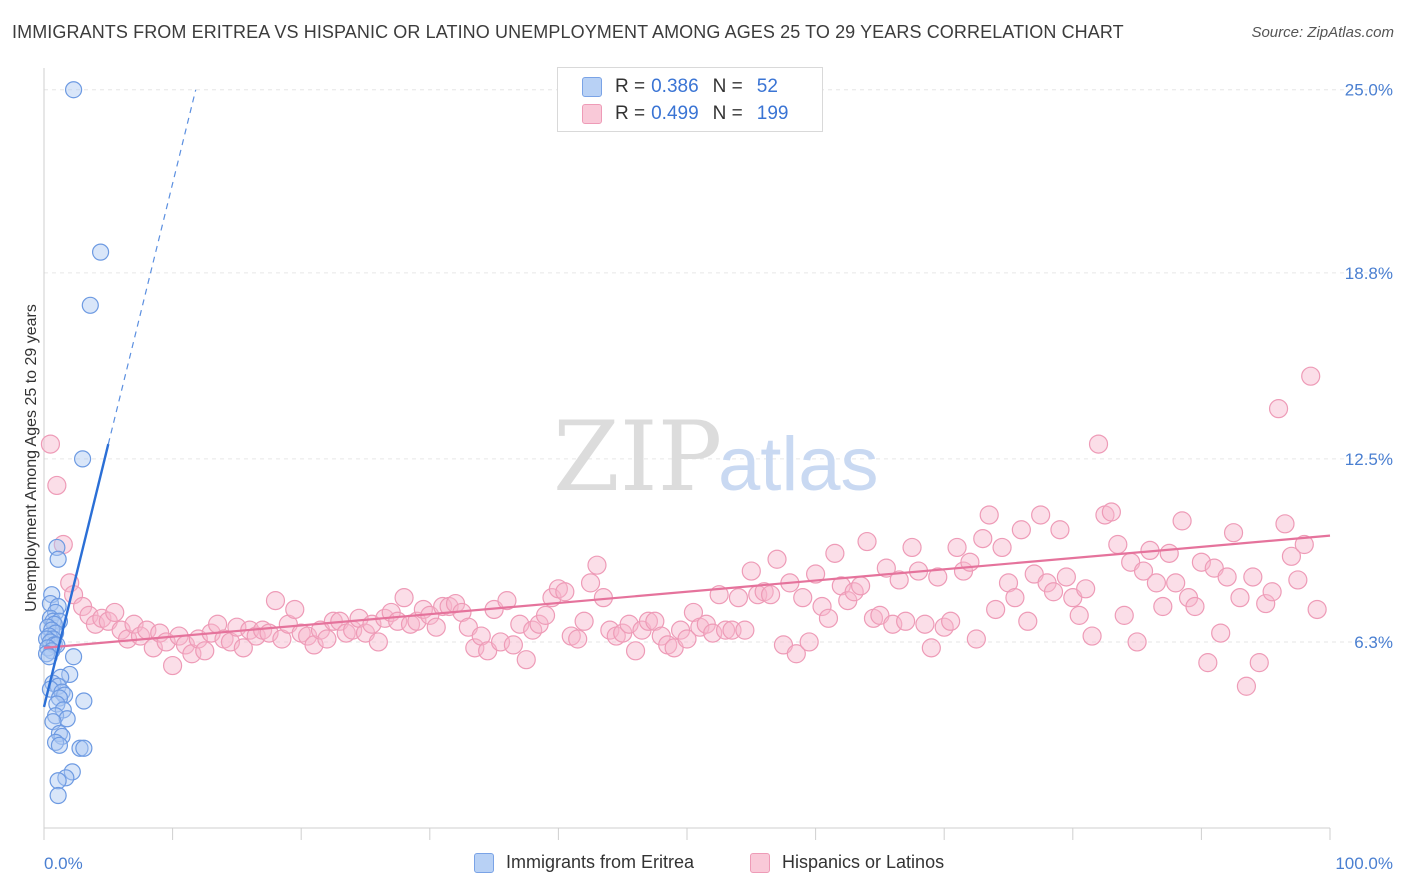  Describe the element at coordinates (675, 113) in the screenshot. I see `legend-r-value: 0.499` at that location.